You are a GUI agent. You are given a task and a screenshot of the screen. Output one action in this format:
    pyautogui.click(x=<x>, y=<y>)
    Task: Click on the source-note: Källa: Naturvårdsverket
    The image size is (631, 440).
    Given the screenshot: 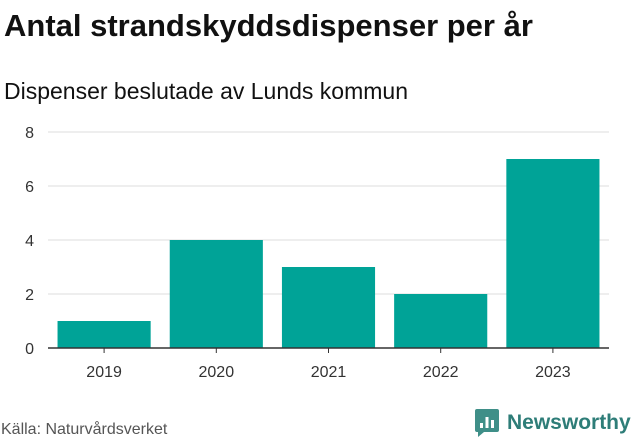 What is the action you would take?
    pyautogui.click(x=84, y=429)
    